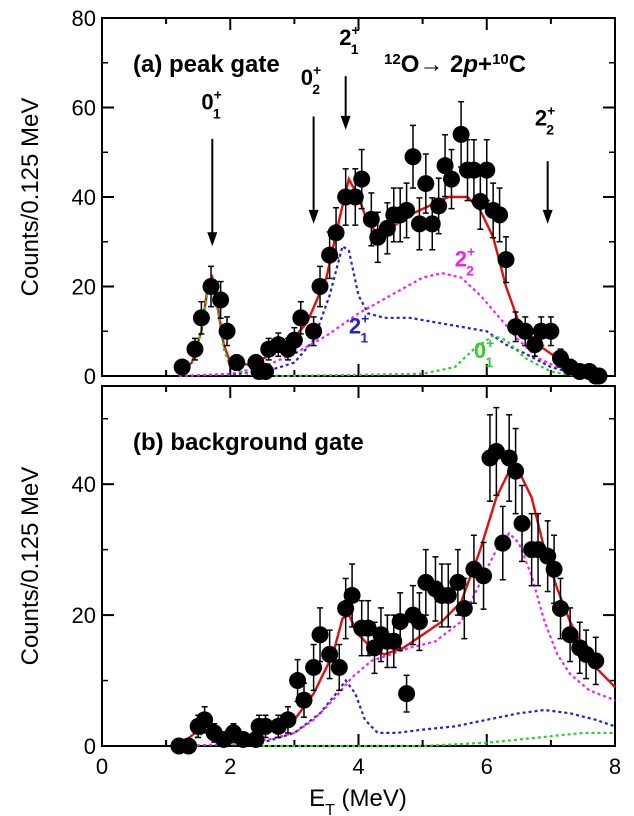 The image size is (634, 816). I want to click on x-axis-title-sub: T, so click(330, 809).